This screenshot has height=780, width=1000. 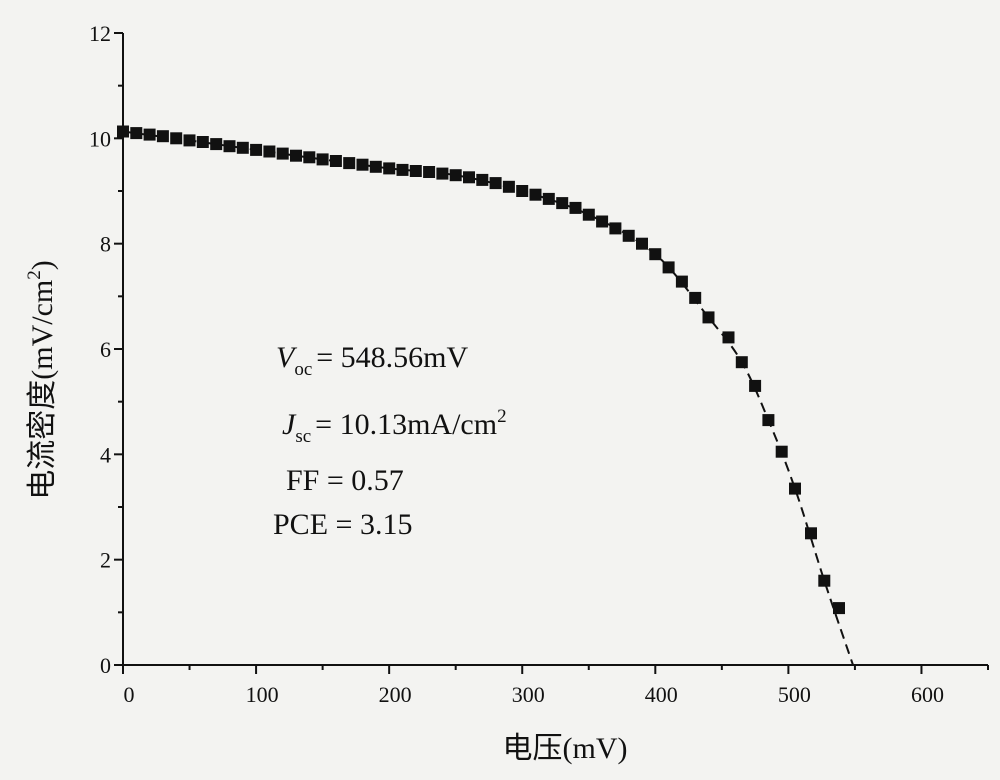 What do you see at coordinates (105, 665) in the screenshot?
I see `y-tick-label: 0` at bounding box center [105, 665].